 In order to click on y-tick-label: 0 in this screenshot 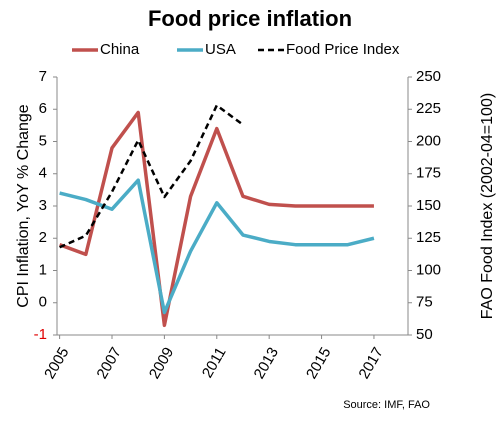, I will do `click(43, 302)`.